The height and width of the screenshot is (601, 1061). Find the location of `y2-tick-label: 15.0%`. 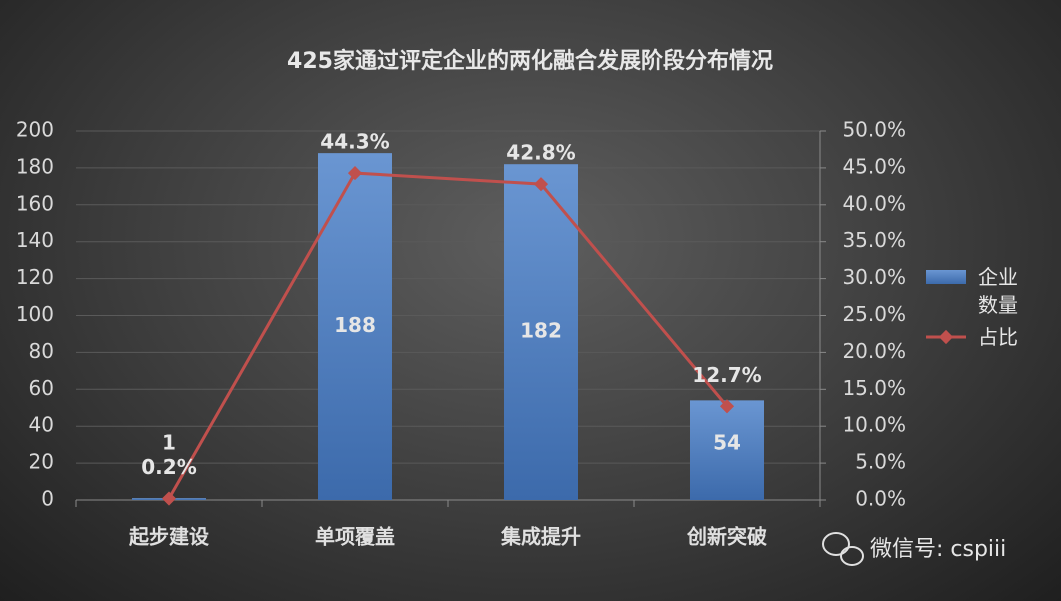

y2-tick-label: 15.0% is located at coordinates (874, 388).